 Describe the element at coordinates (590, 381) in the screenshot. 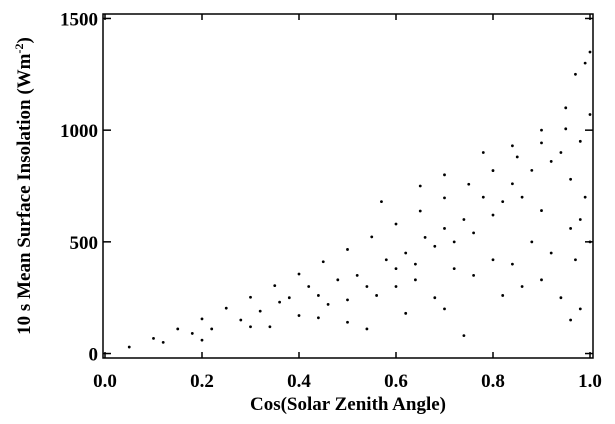

I see `x-tick-label: 1.0` at that location.